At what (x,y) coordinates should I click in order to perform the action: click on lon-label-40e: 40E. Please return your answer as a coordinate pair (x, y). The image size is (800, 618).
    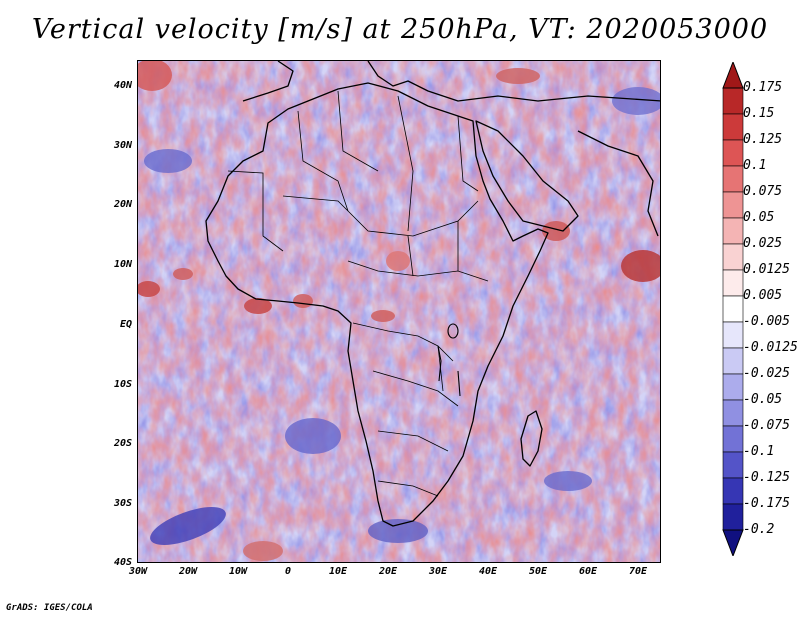
    Looking at the image, I should click on (488, 571).